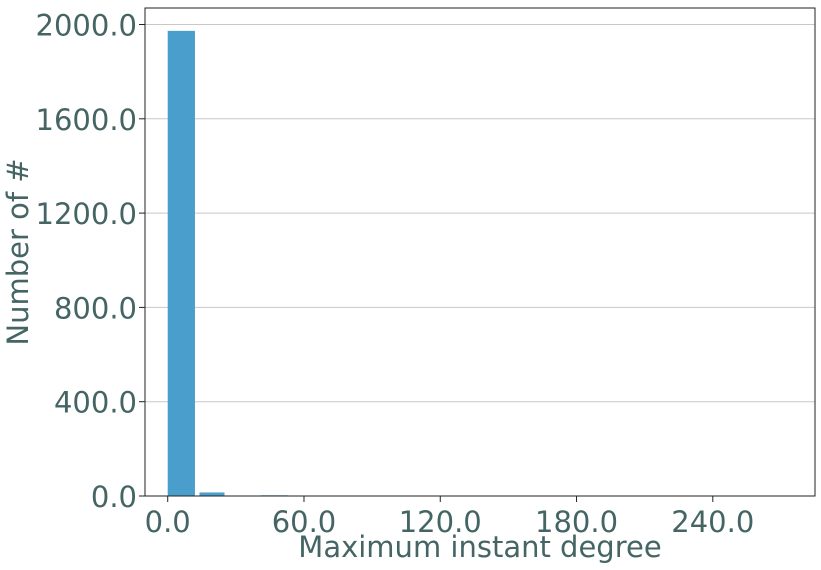 This screenshot has width=821, height=570. I want to click on x-axis-title: Maximum instant degree, so click(479, 547).